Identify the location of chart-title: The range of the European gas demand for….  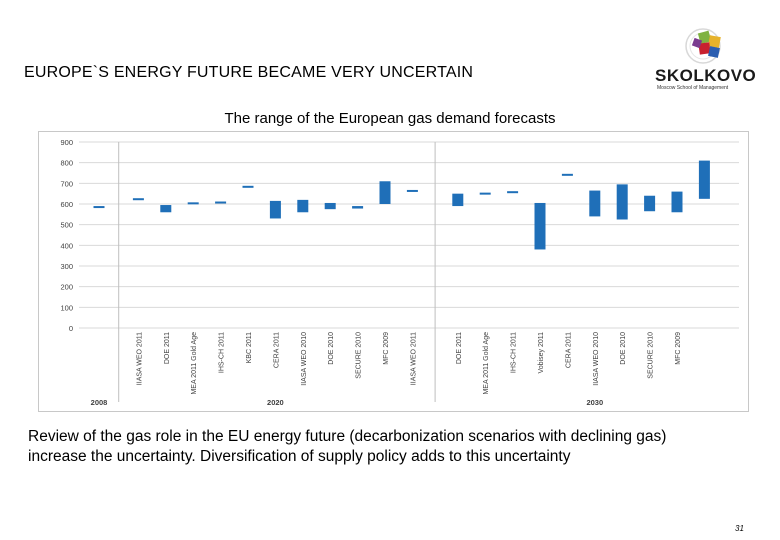
(390, 118).